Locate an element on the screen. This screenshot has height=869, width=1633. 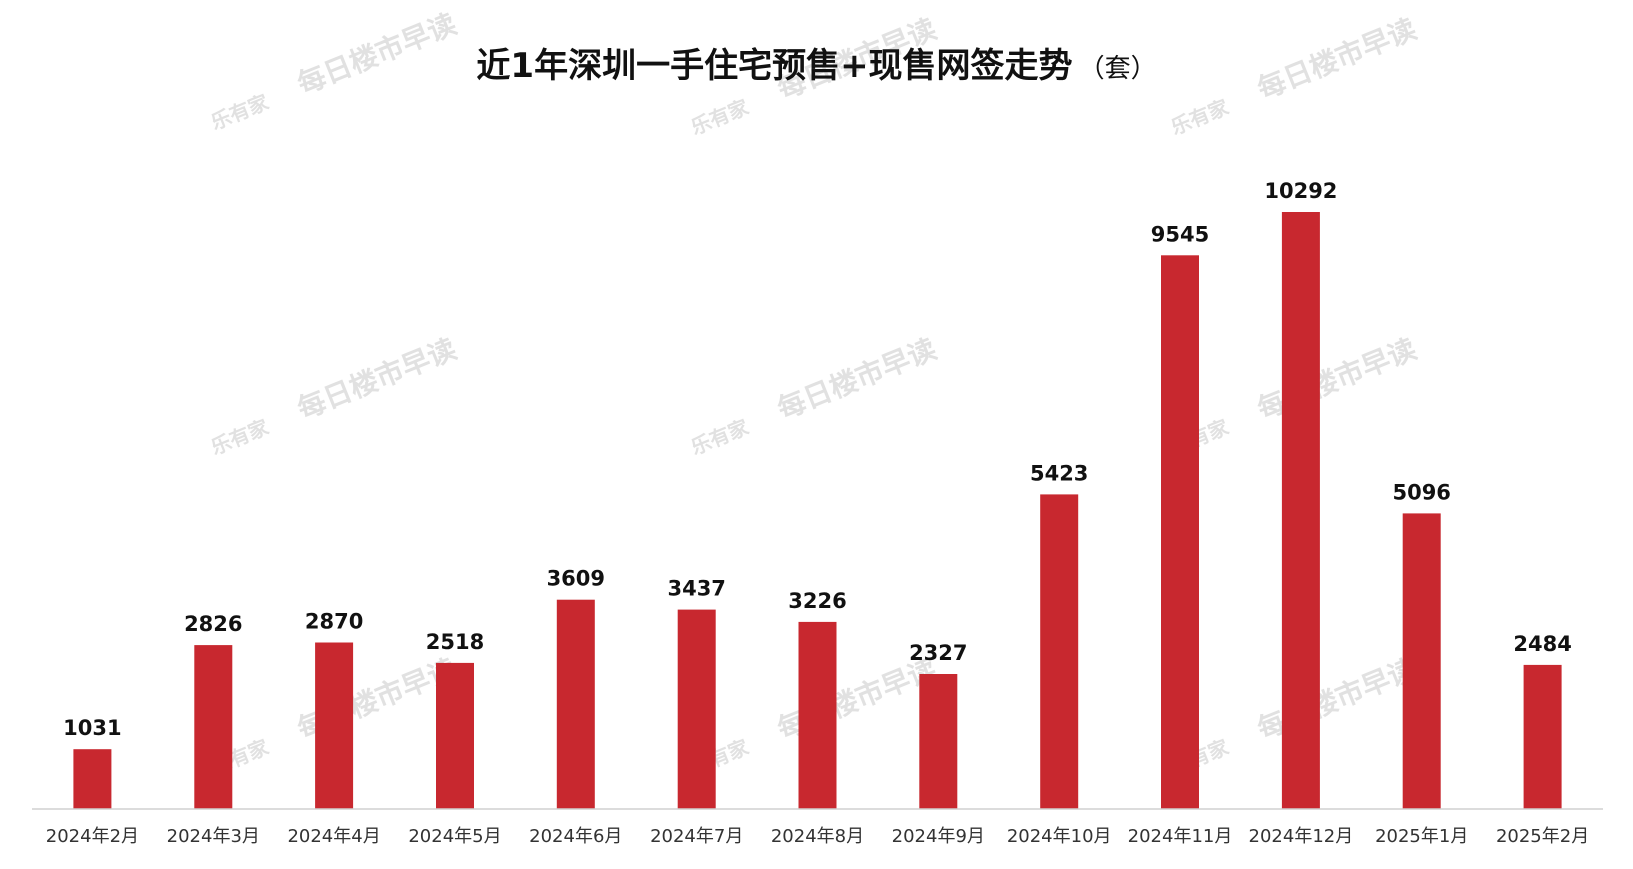
data-label: 2826 is located at coordinates (213, 624).